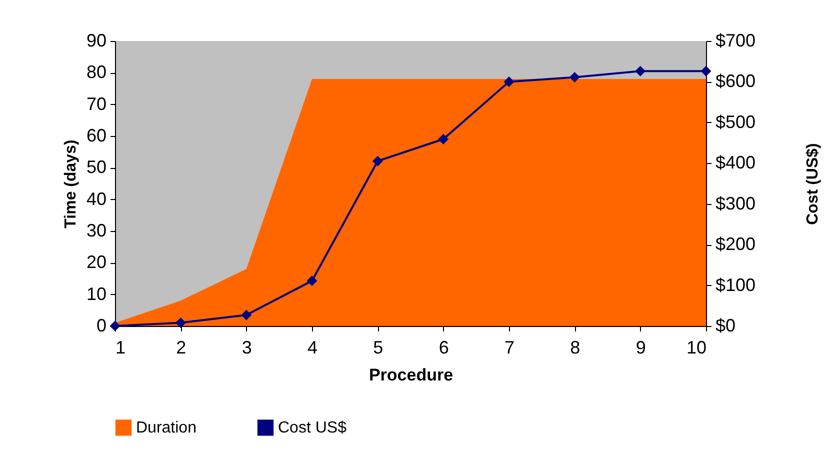 This screenshot has height=452, width=825. I want to click on y-tick-label: 60, so click(96, 136).